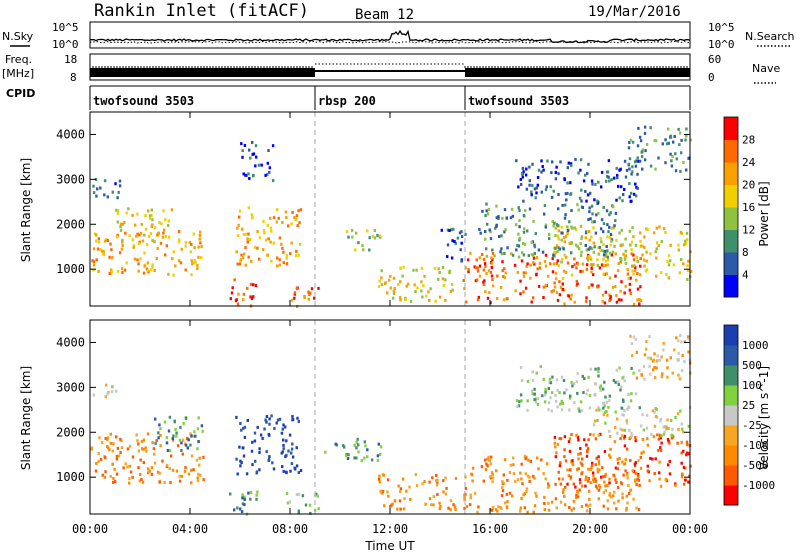 This screenshot has width=800, height=554. Describe the element at coordinates (731, 475) in the screenshot. I see `colorbar-swatch` at that location.